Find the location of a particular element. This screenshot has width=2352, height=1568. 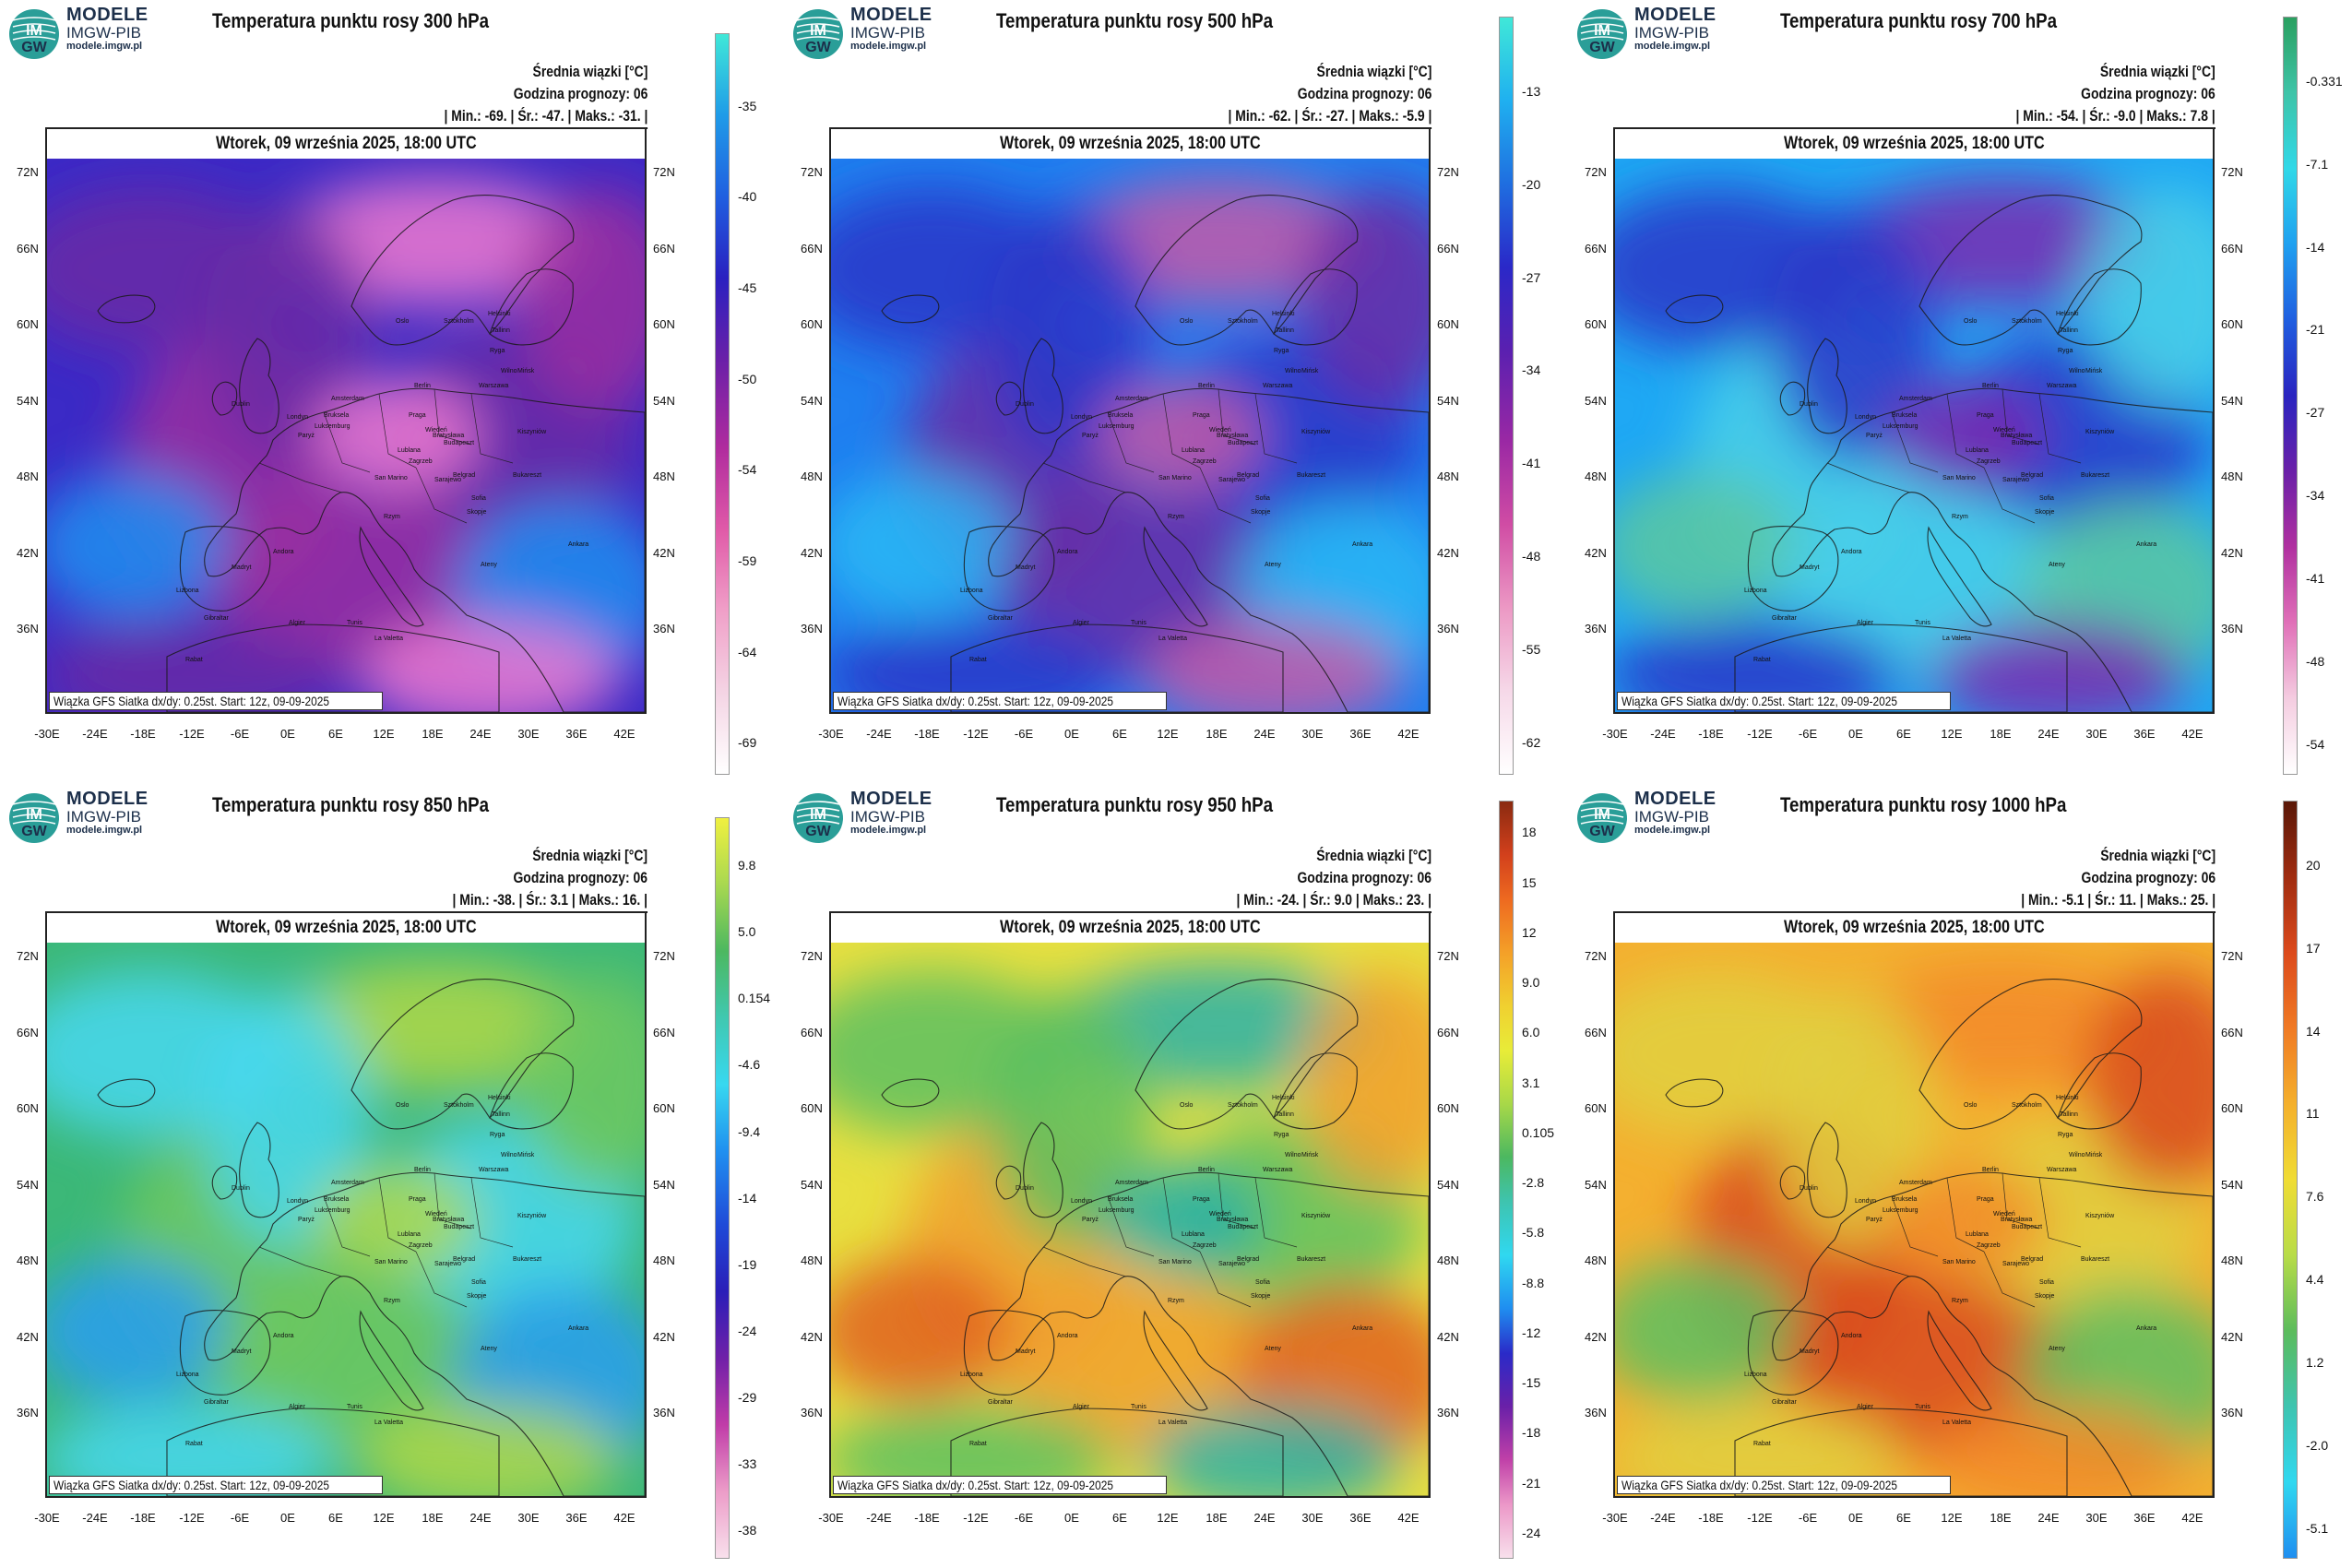

city-label: Gibraltar is located at coordinates (217, 1402).